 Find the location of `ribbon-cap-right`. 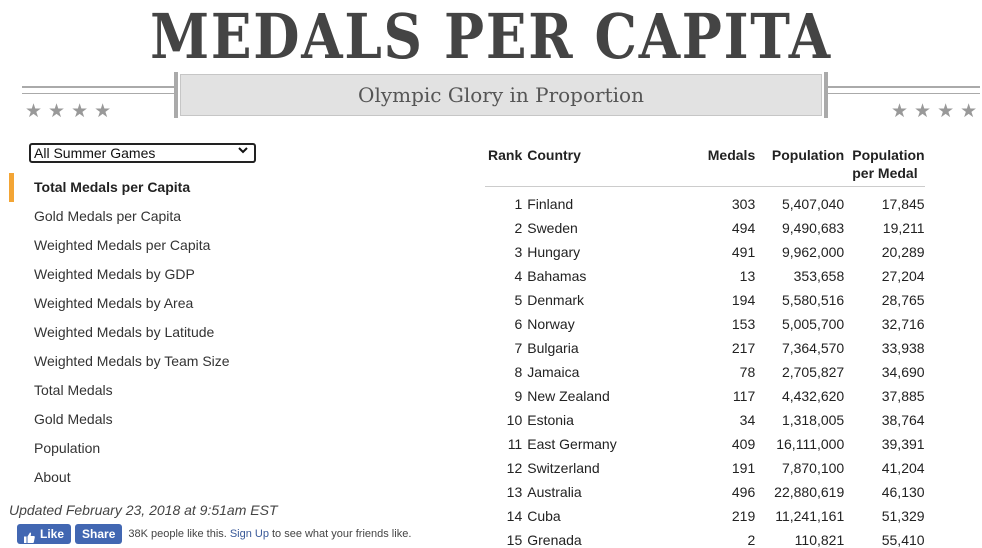

ribbon-cap-right is located at coordinates (826, 95).